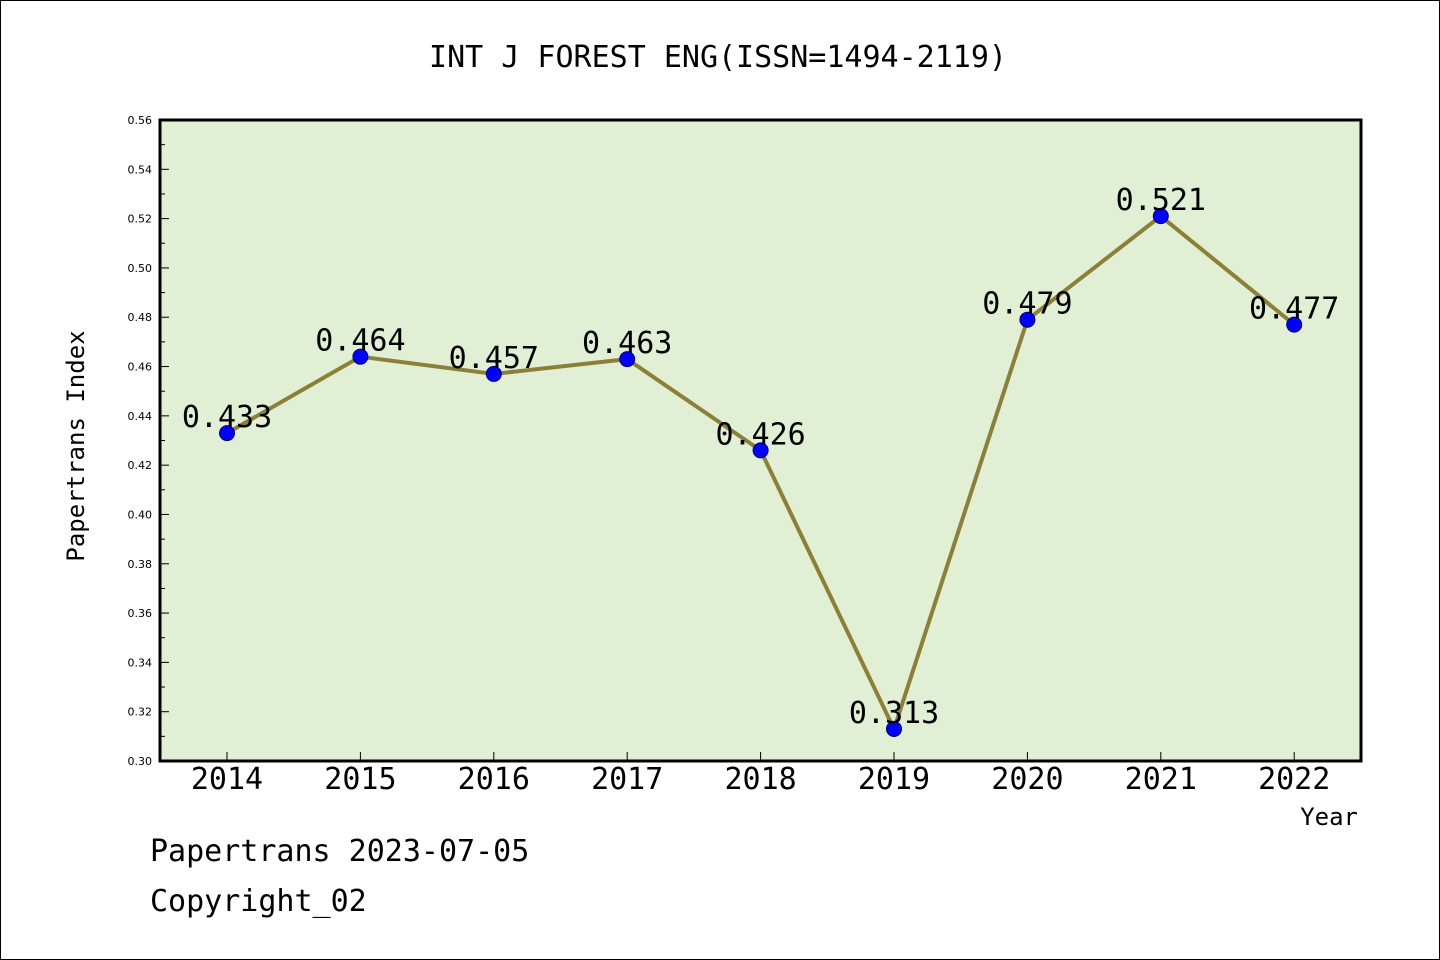 Image resolution: width=1440 pixels, height=960 pixels. Describe the element at coordinates (76, 445) in the screenshot. I see `y-axis-label: Papertrans Index` at that location.